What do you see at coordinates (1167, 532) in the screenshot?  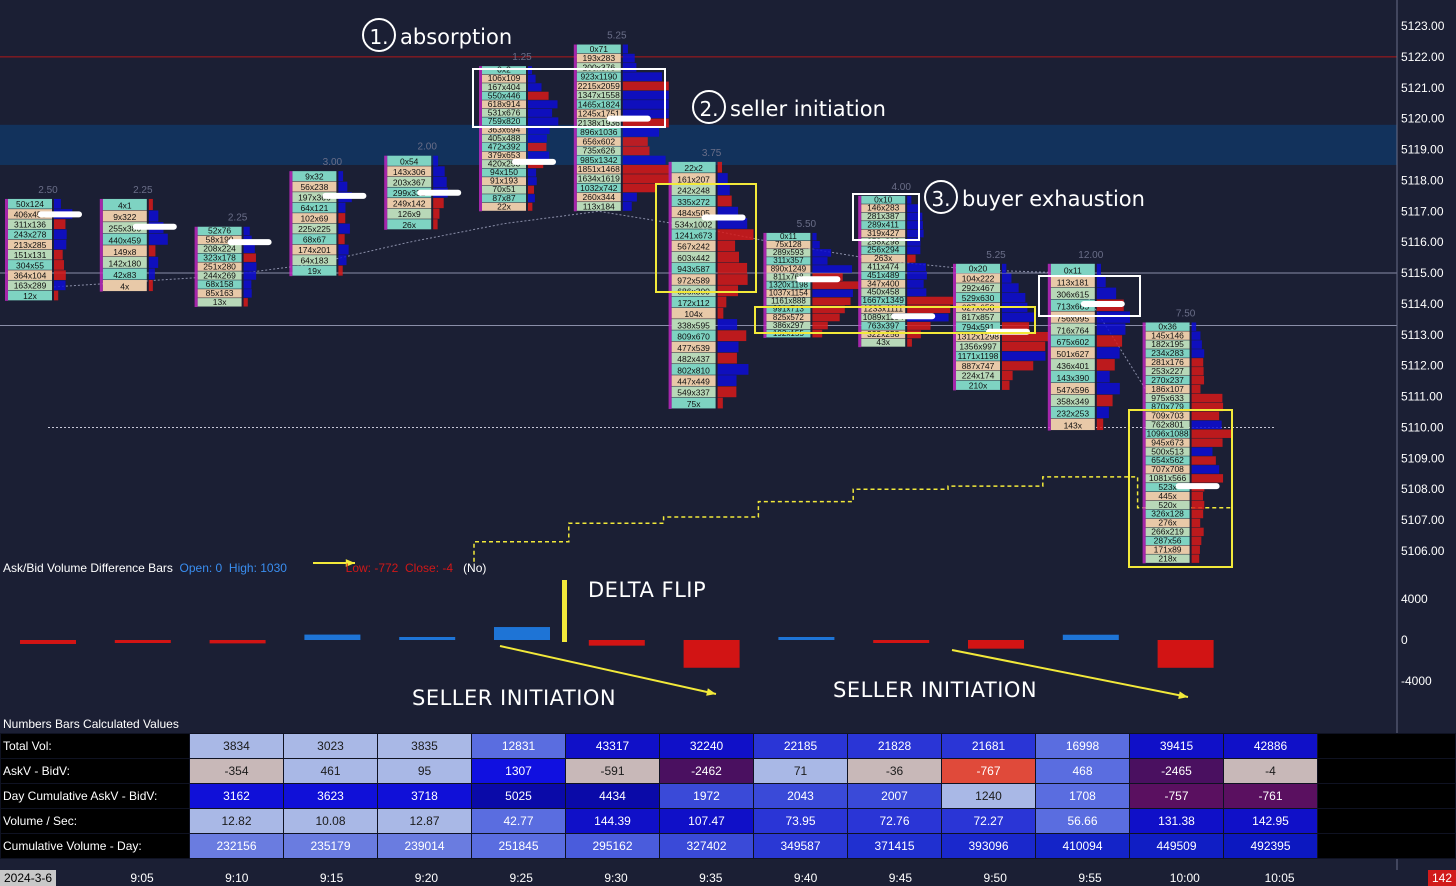 I see `footprint-cell-label: 266x219` at bounding box center [1167, 532].